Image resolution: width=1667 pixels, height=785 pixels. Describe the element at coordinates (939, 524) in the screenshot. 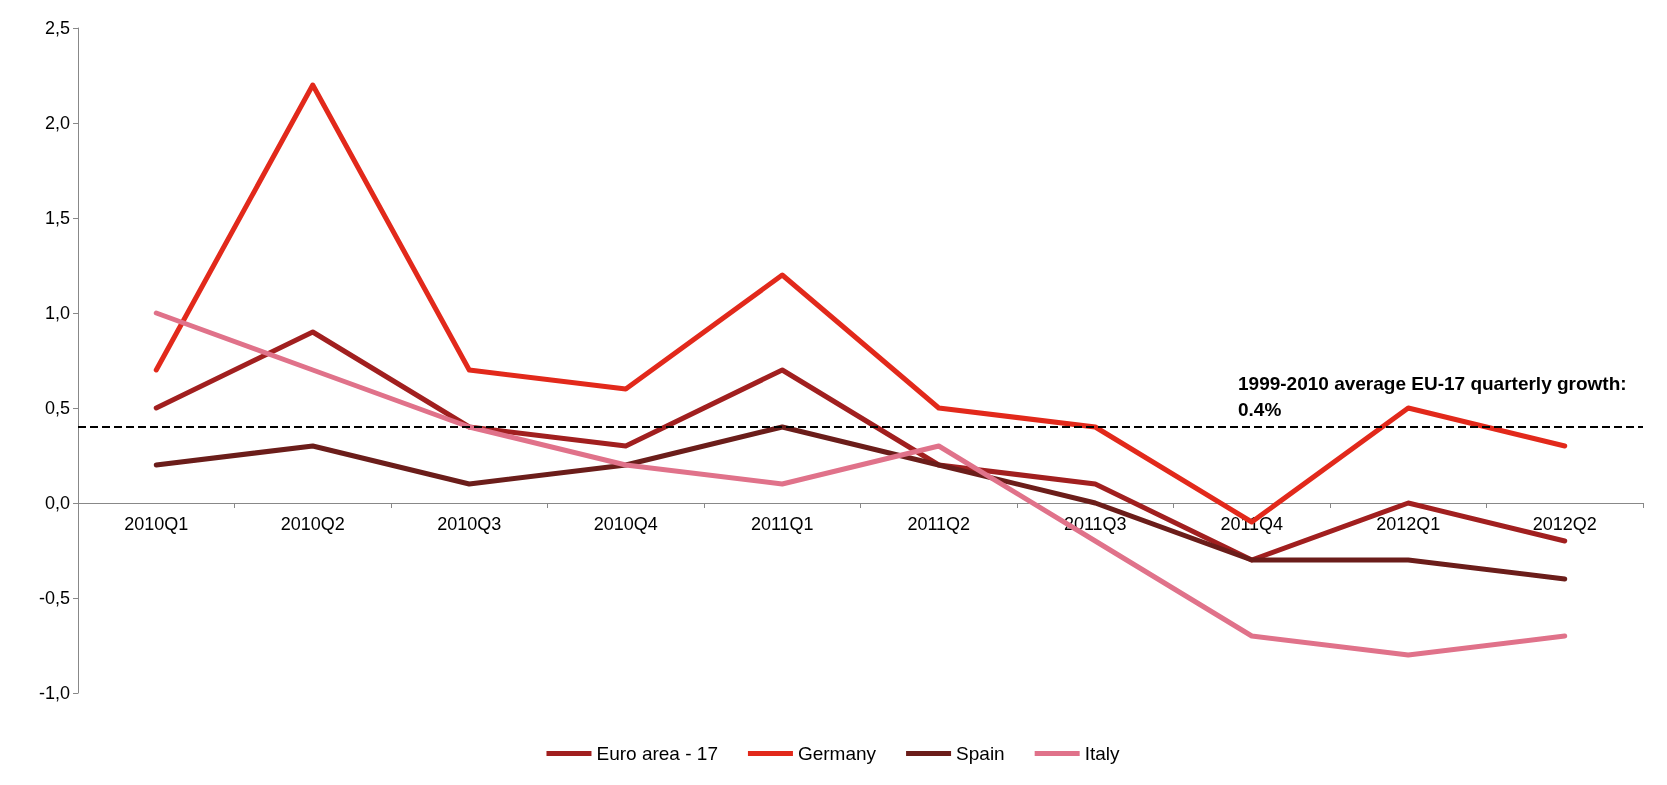

I see `x-tick-label: 2011Q2` at that location.